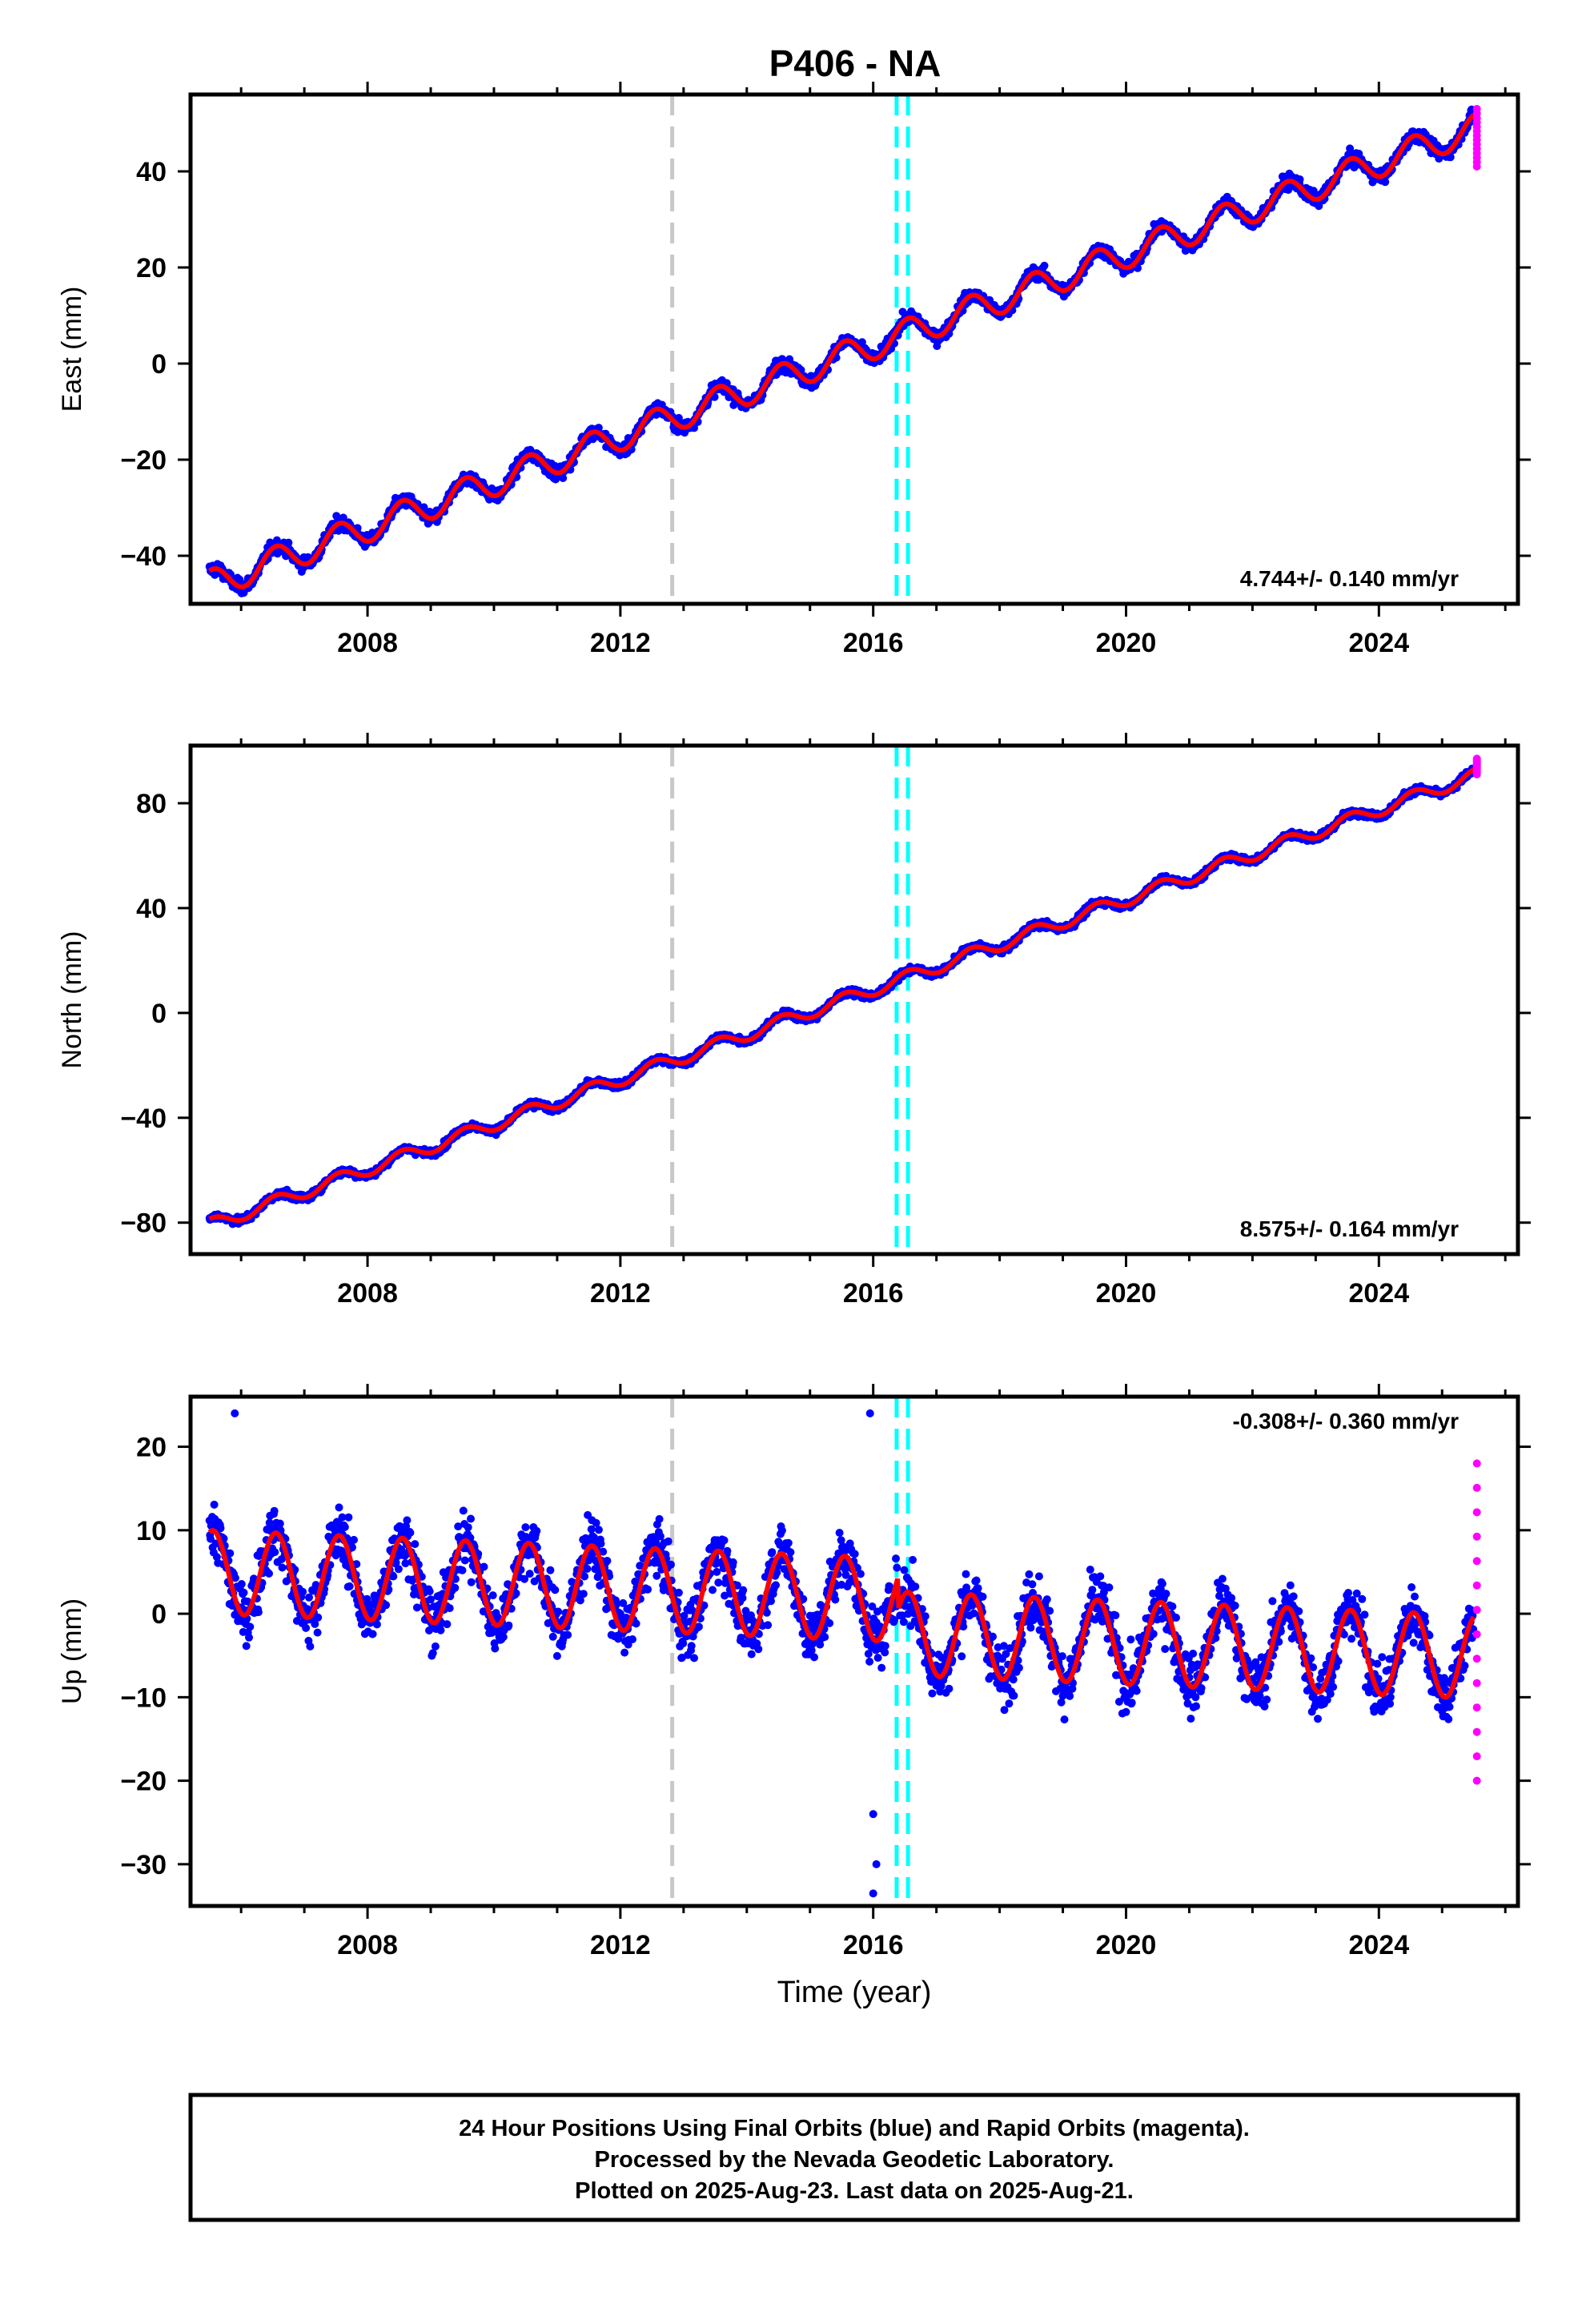 The height and width of the screenshot is (2324, 1582). What do you see at coordinates (151, 268) in the screenshot?
I see `y-tick-label: 20` at bounding box center [151, 268].